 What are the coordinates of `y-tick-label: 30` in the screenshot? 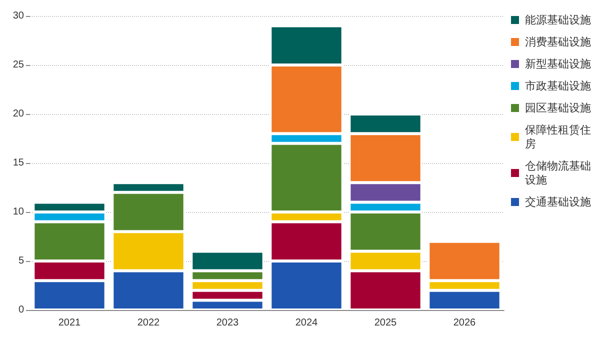 It's located at (18, 16).